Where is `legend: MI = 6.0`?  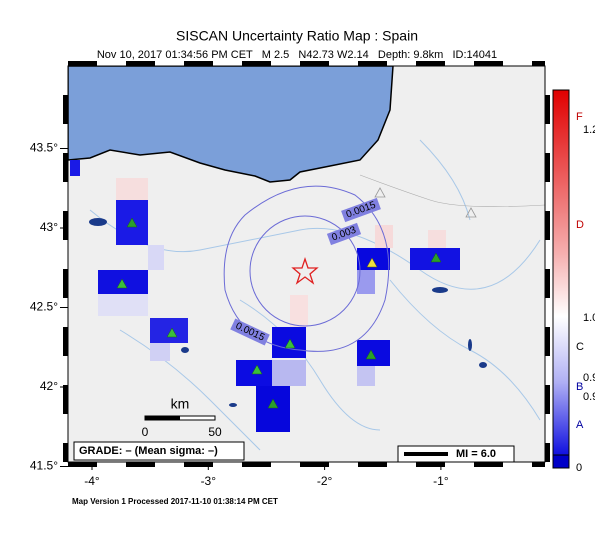
legend: MI = 6.0 is located at coordinates (476, 454).